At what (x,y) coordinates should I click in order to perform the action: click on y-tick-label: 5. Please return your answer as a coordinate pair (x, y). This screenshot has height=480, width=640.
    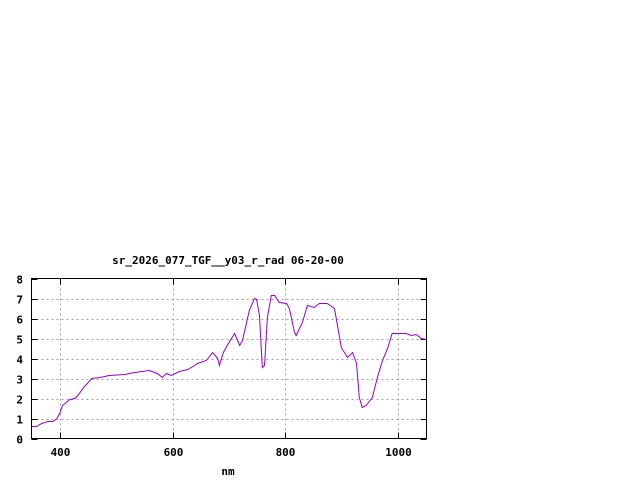
    Looking at the image, I should click on (19, 340).